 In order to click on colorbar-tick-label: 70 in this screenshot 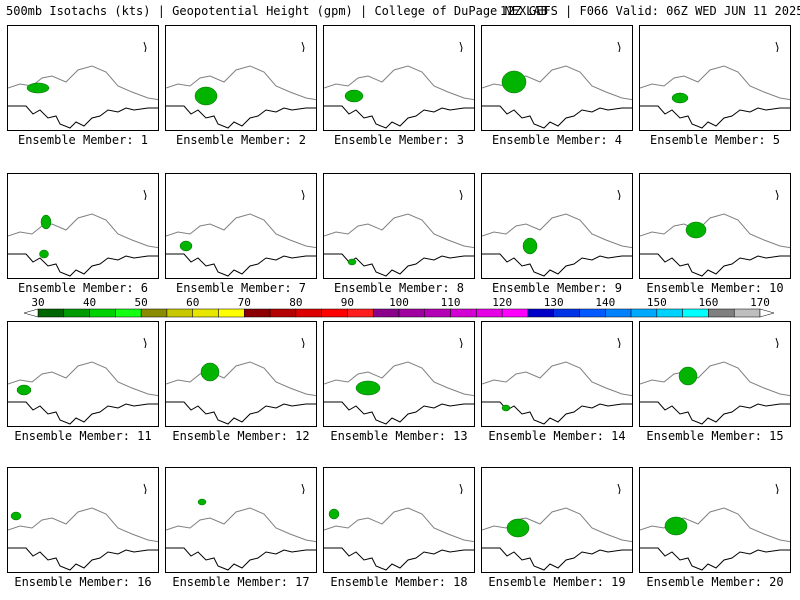, I will do `click(244, 302)`.